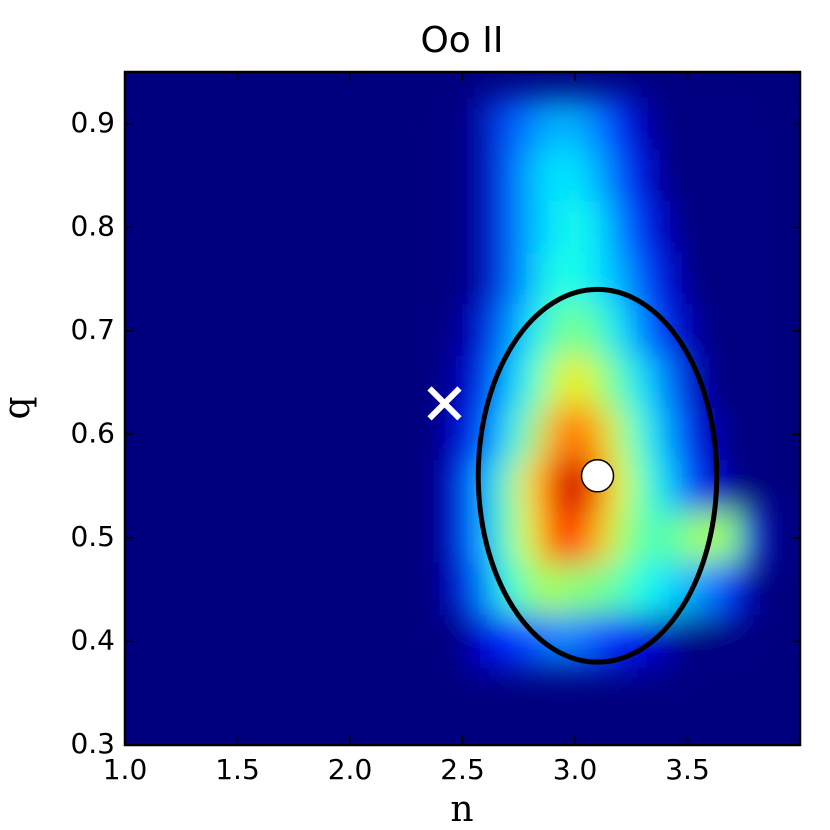  Describe the element at coordinates (687, 769) in the screenshot. I see `x-tick-label: 3.5` at that location.